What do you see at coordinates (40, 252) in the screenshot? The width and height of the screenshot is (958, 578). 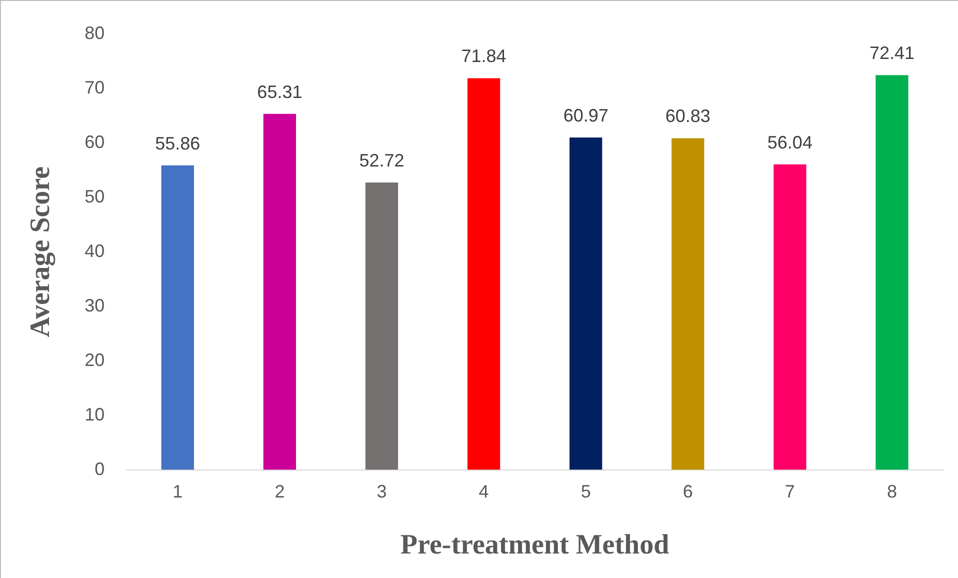 I see `y-axis-title: Average Score` at bounding box center [40, 252].